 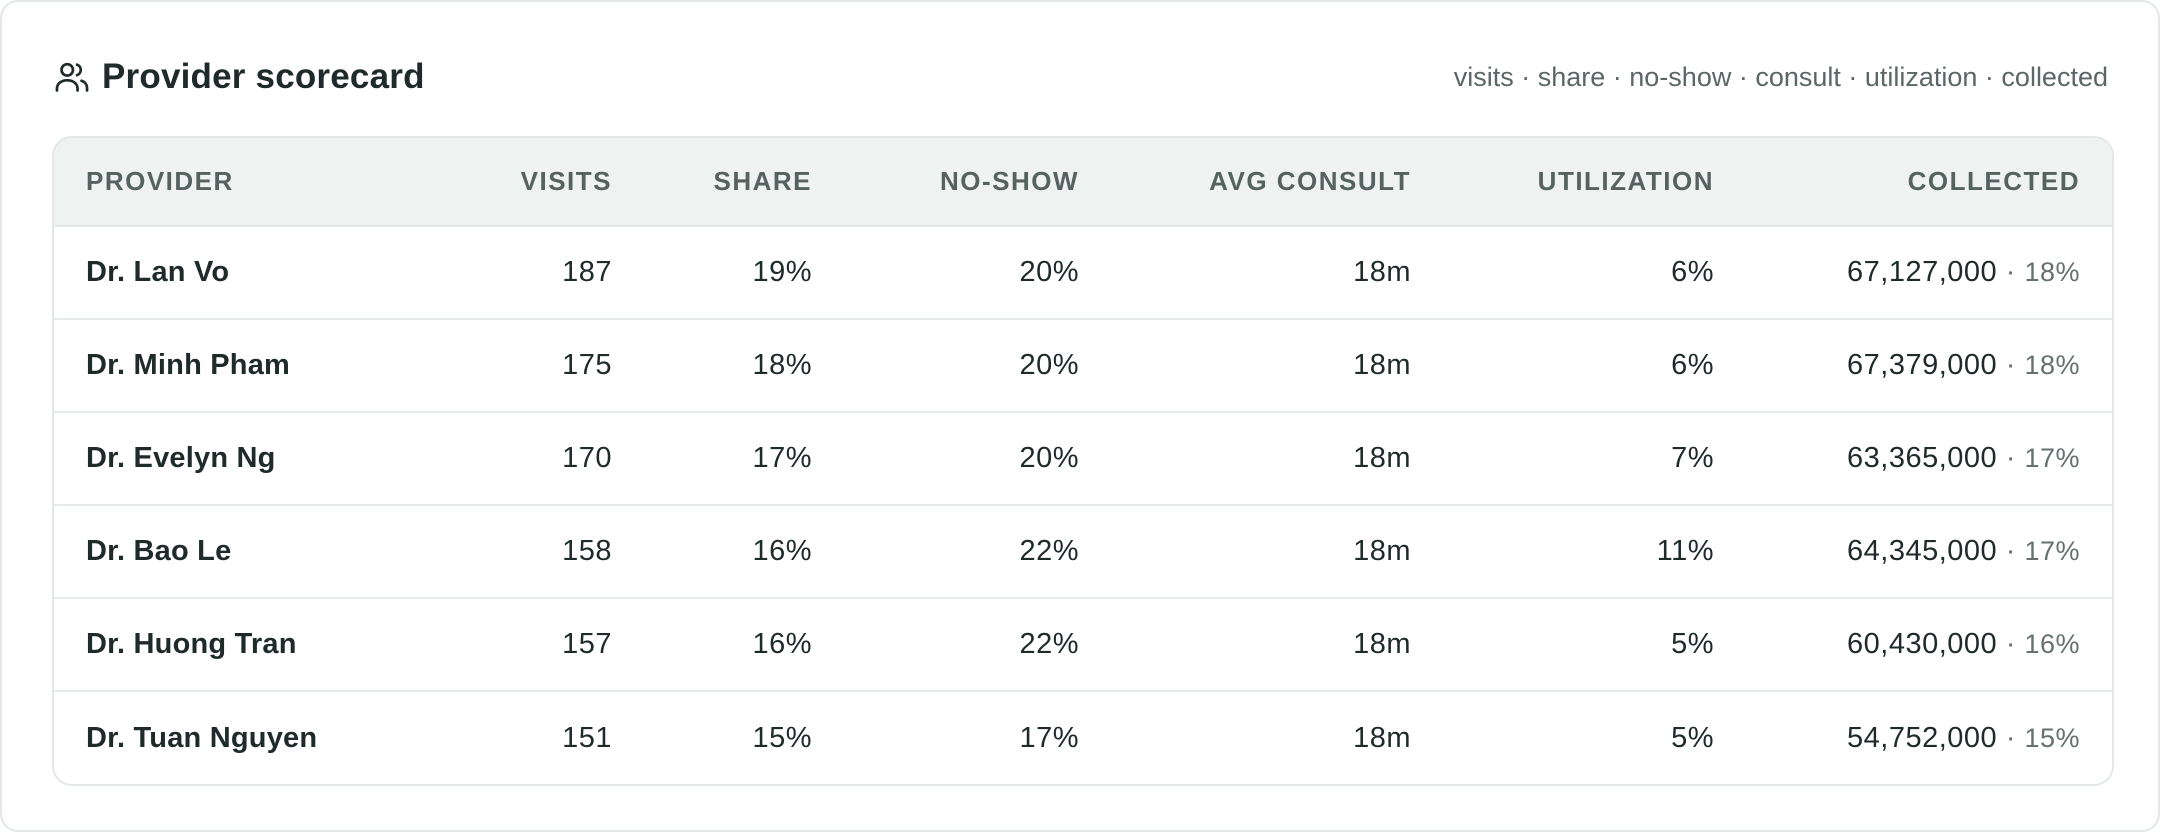 What do you see at coordinates (534, 551) in the screenshot?
I see `visits-cell: 158` at bounding box center [534, 551].